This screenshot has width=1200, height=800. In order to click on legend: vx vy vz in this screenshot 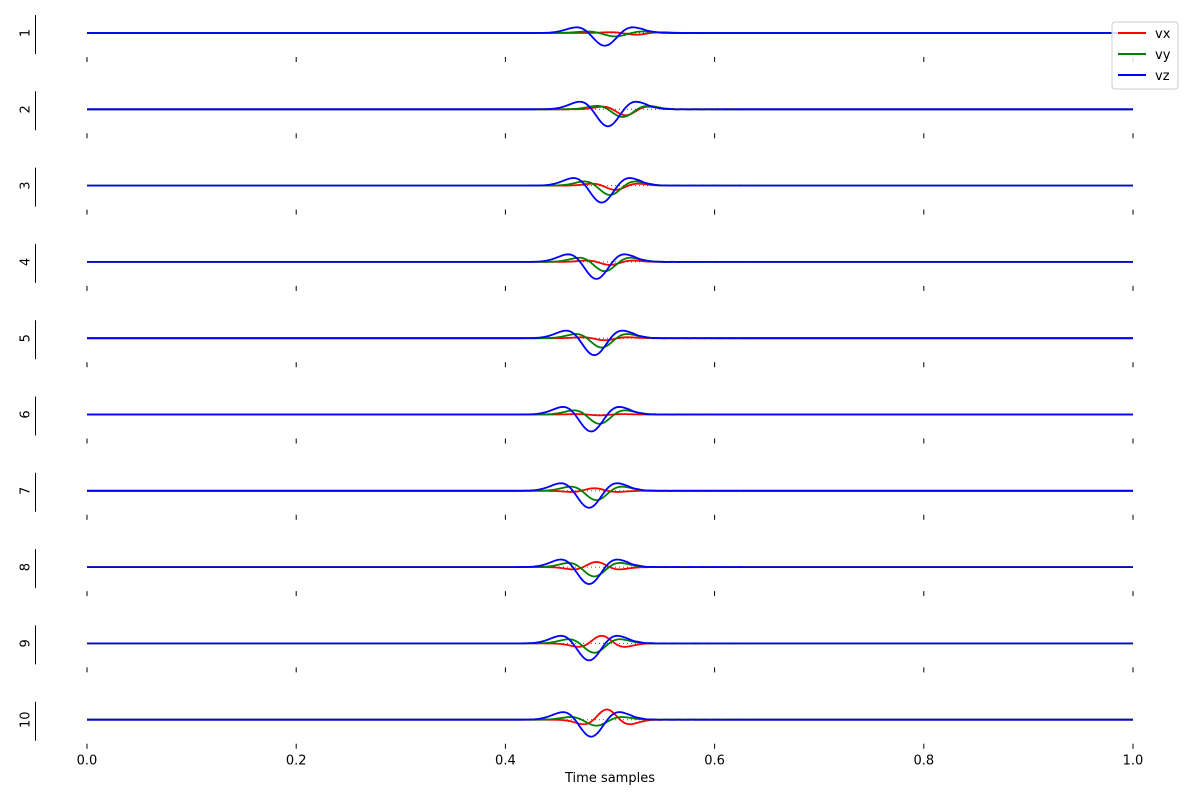, I will do `click(1145, 55)`.